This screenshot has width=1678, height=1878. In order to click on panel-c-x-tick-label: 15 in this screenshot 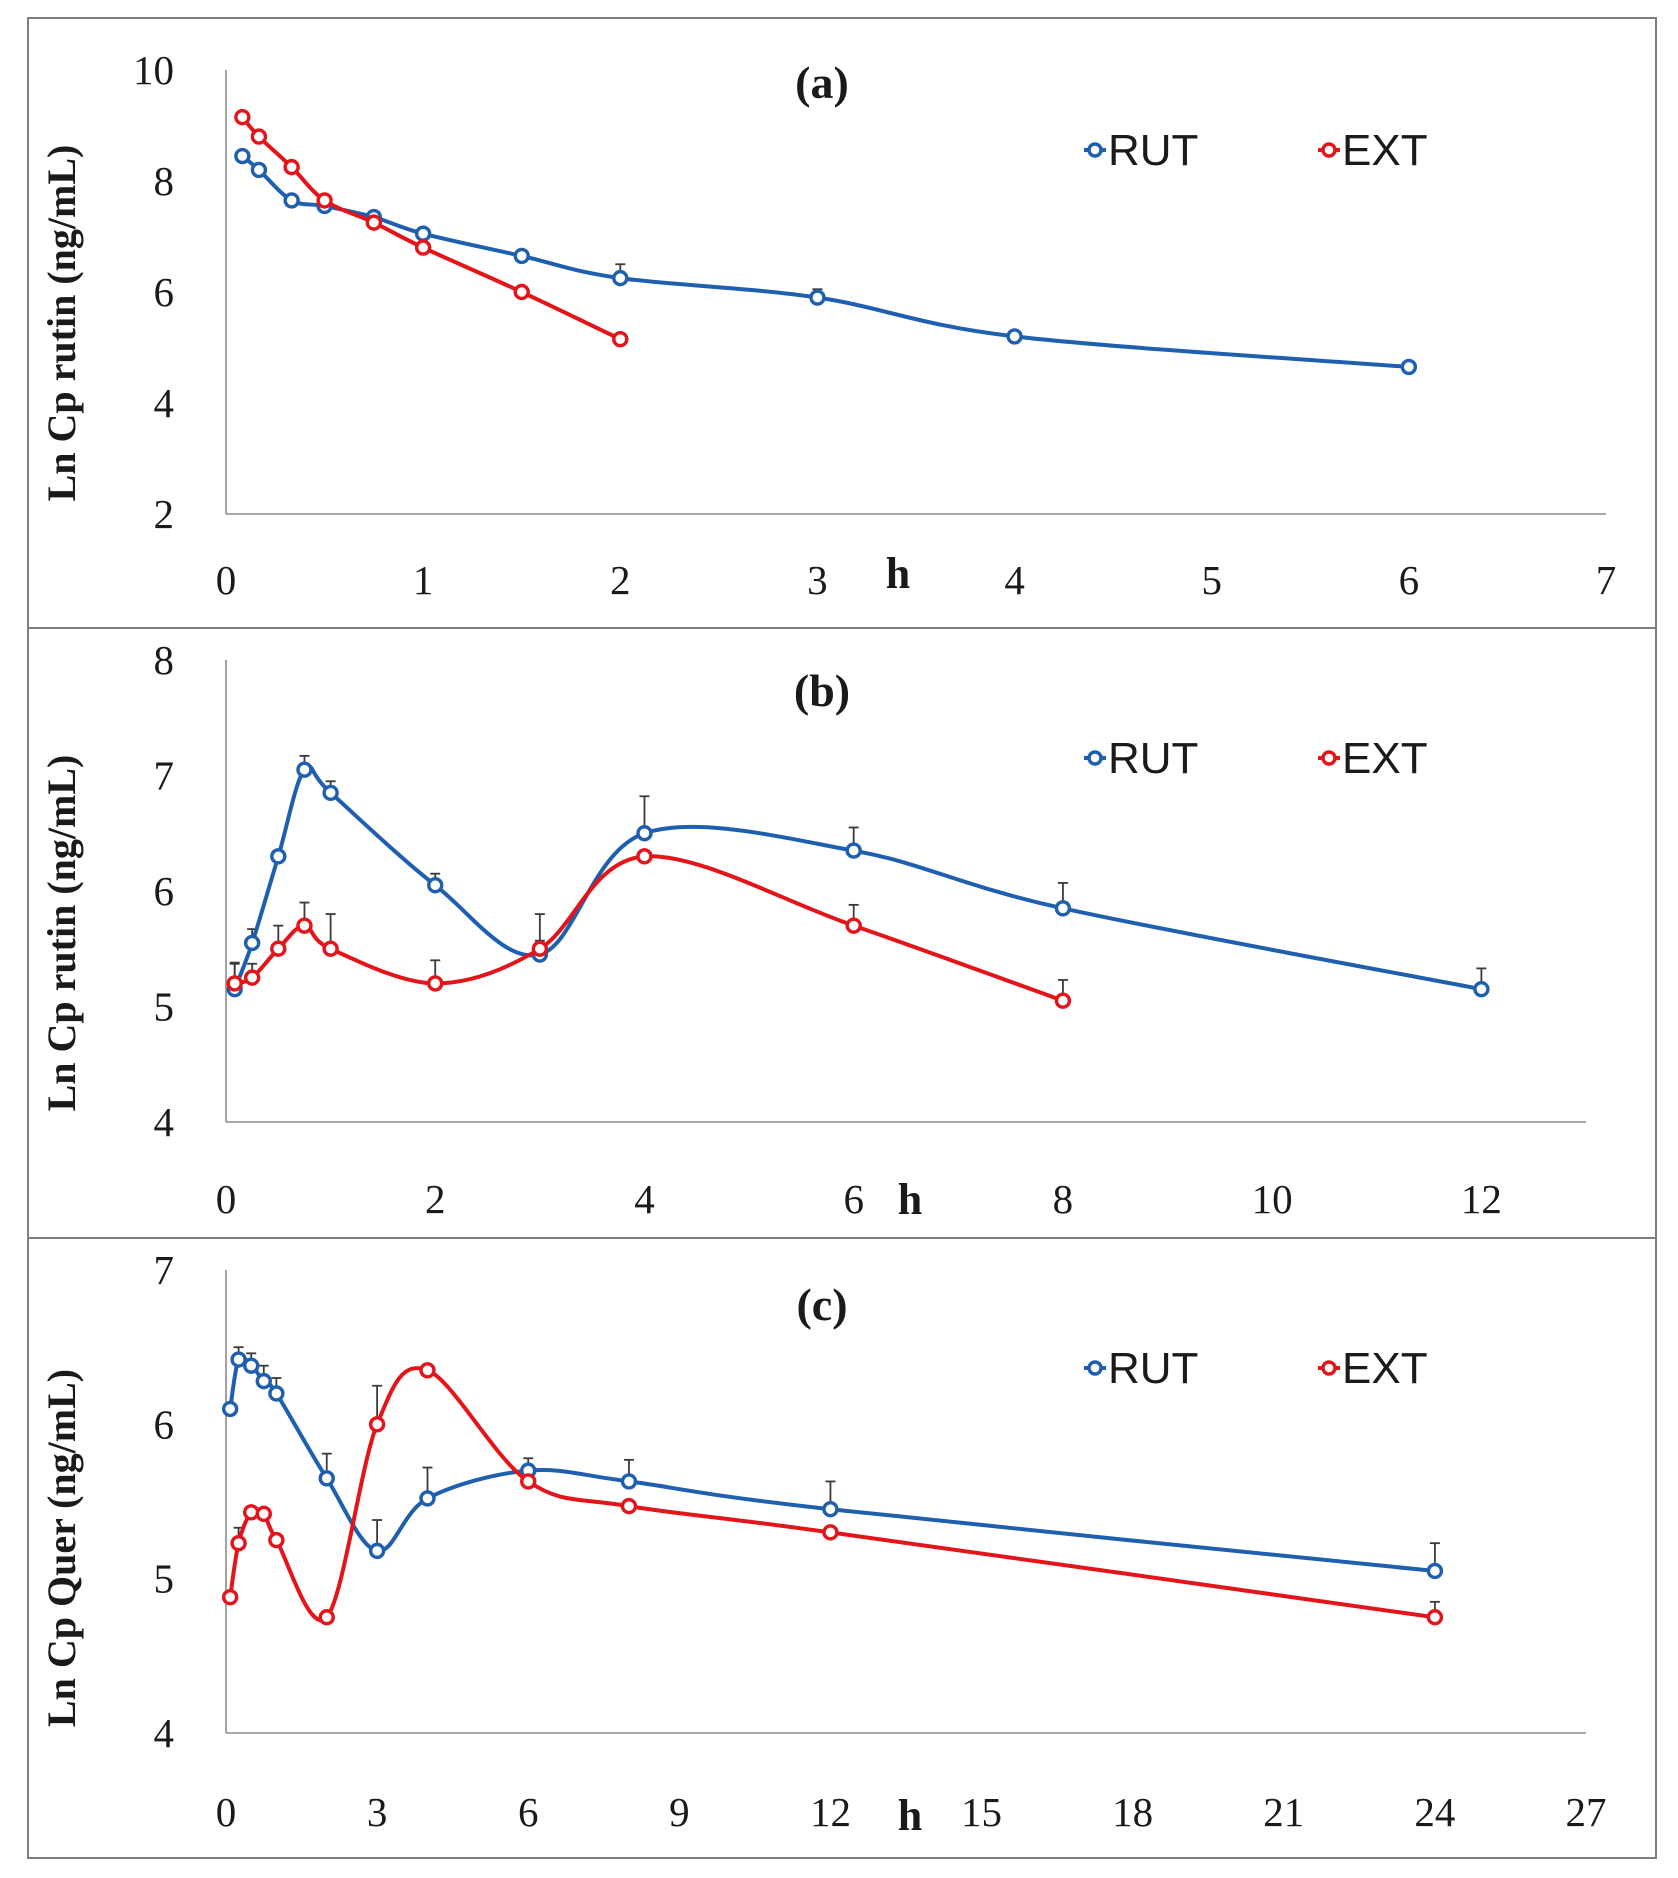, I will do `click(981, 1812)`.